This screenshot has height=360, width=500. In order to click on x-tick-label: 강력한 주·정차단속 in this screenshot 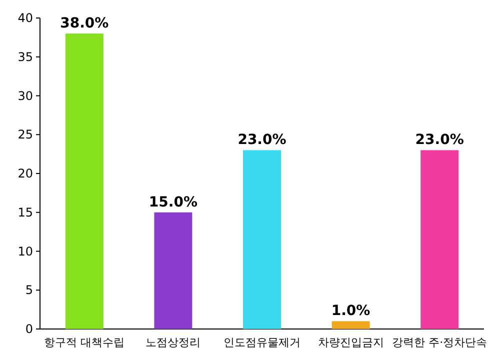, I will do `click(440, 342)`.